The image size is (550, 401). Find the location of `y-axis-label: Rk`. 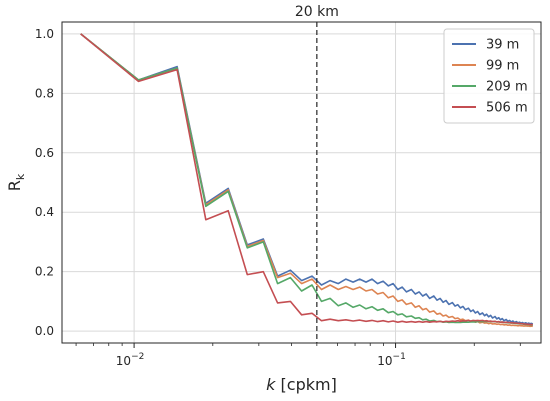

y-axis-label: Rk is located at coordinates (16, 182).